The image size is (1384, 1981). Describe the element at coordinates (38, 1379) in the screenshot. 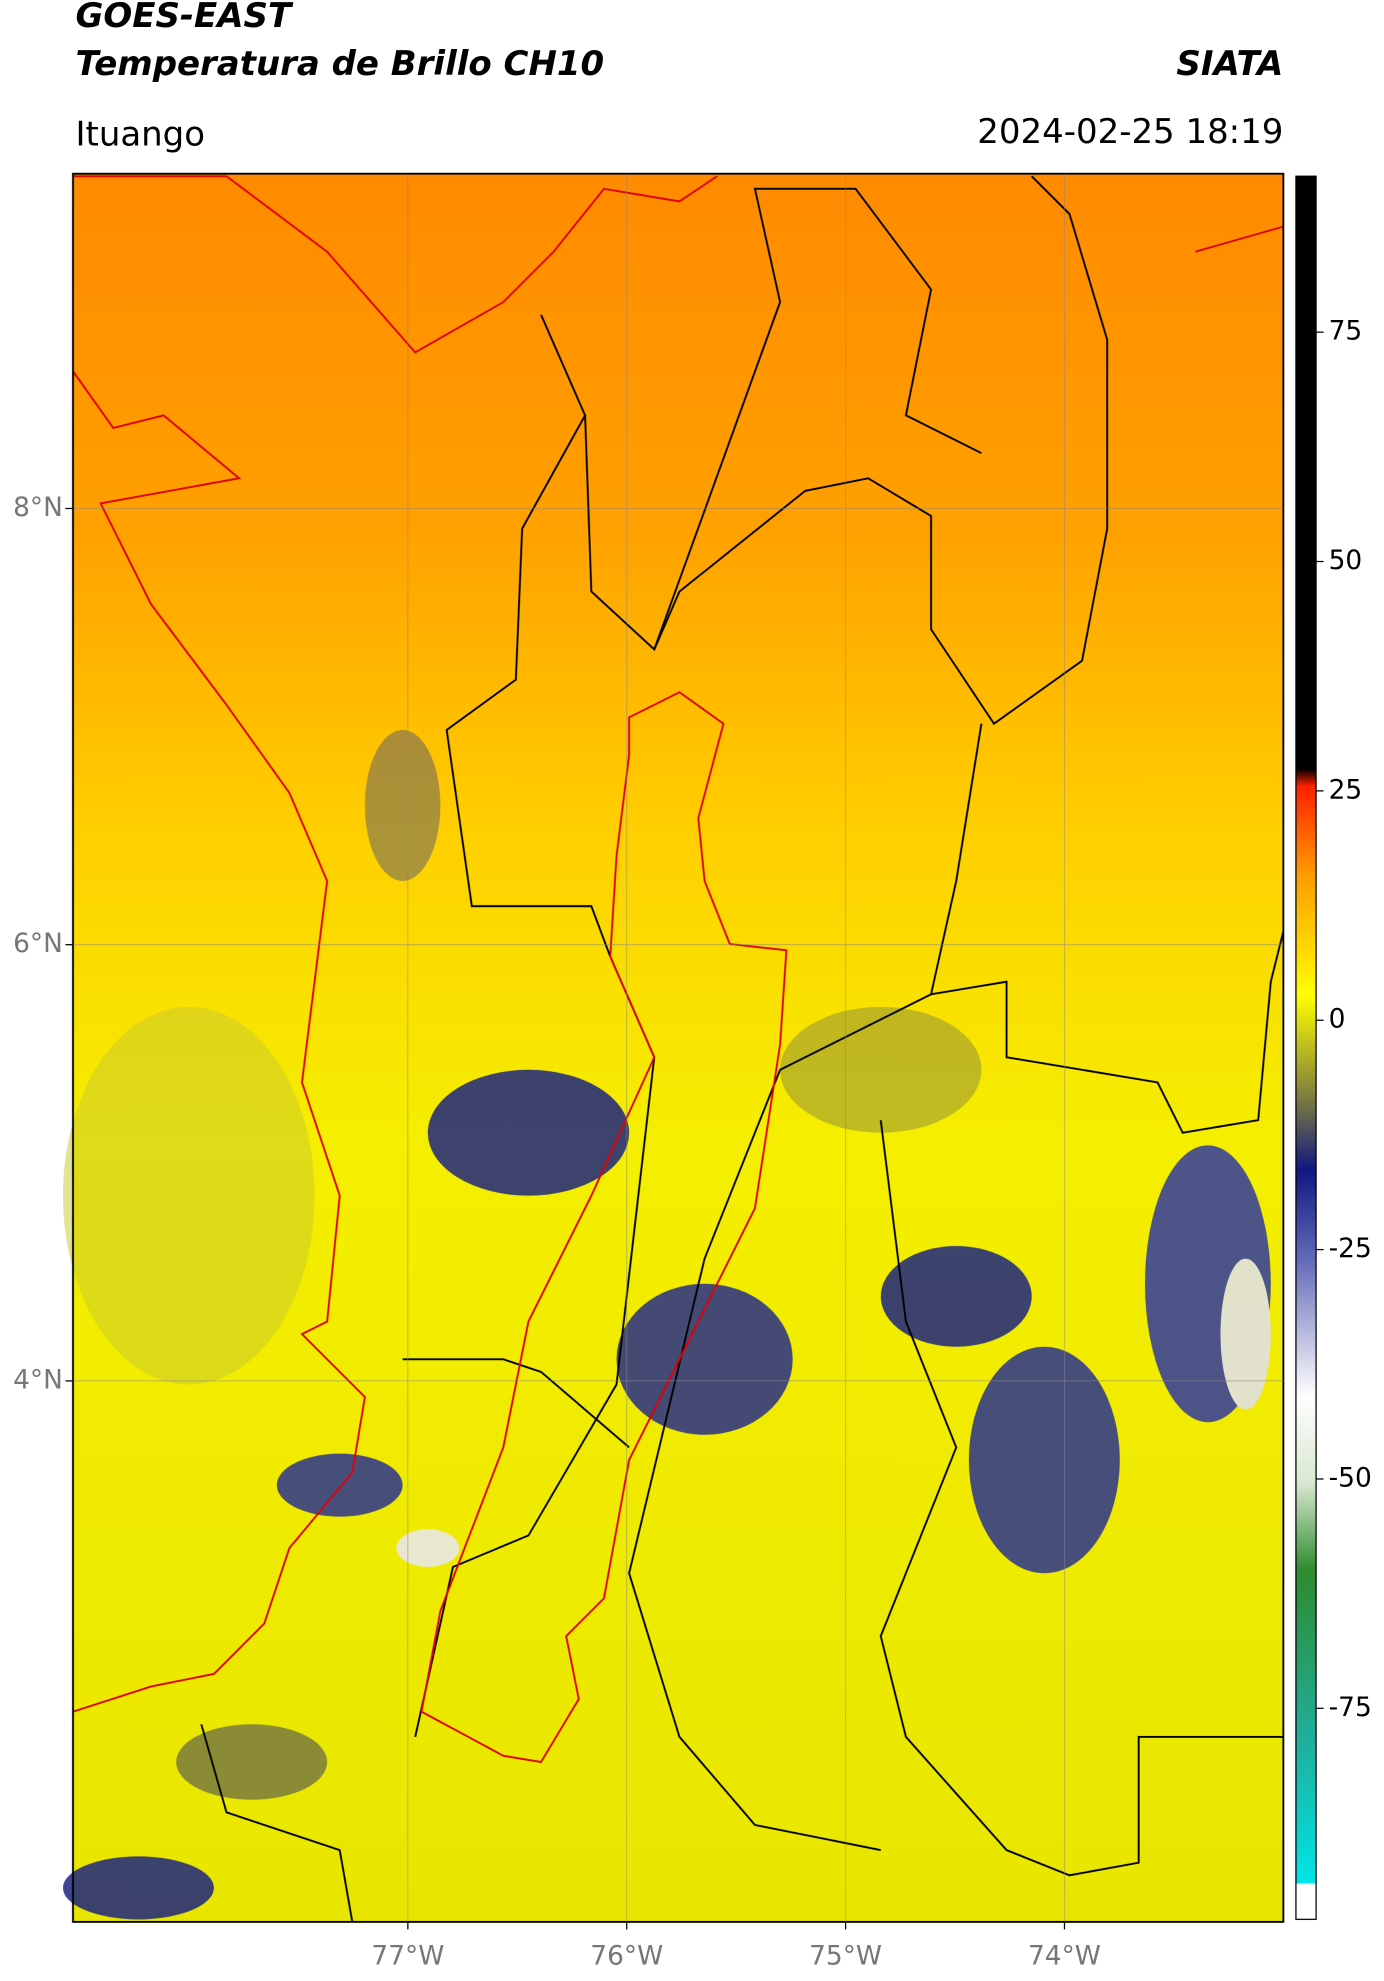

I see `y-tick-label: 4°N` at that location.